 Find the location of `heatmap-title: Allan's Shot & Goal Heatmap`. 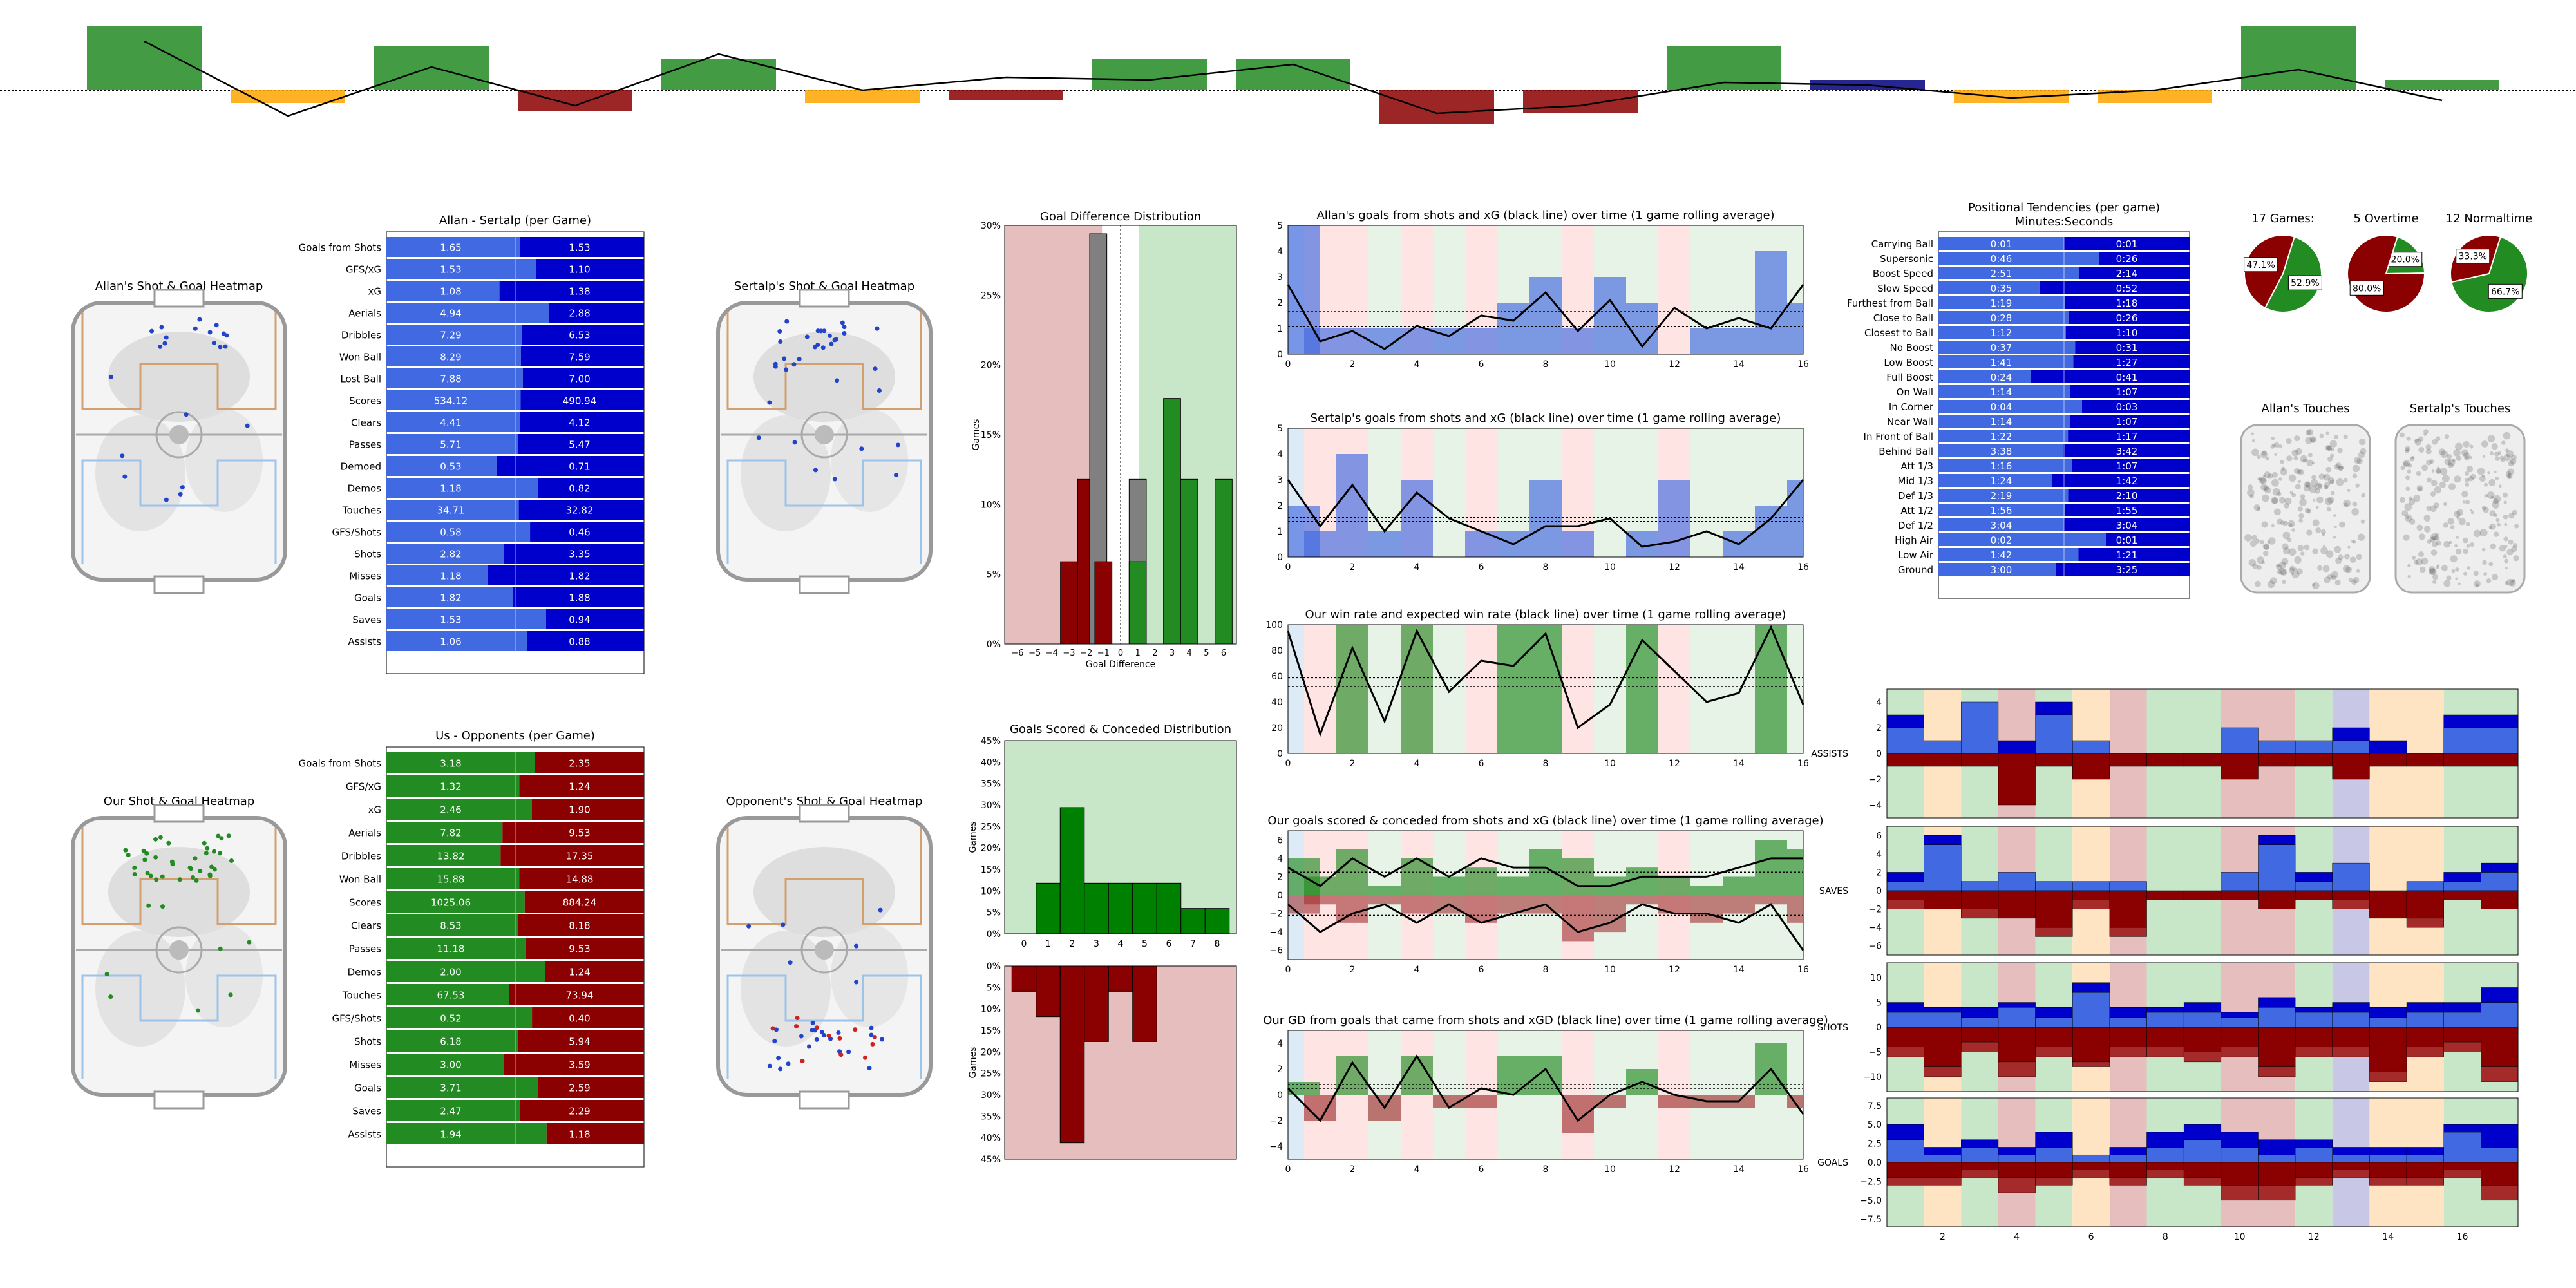

heatmap-title: Allan's Shot & Goal Heatmap is located at coordinates (179, 286).